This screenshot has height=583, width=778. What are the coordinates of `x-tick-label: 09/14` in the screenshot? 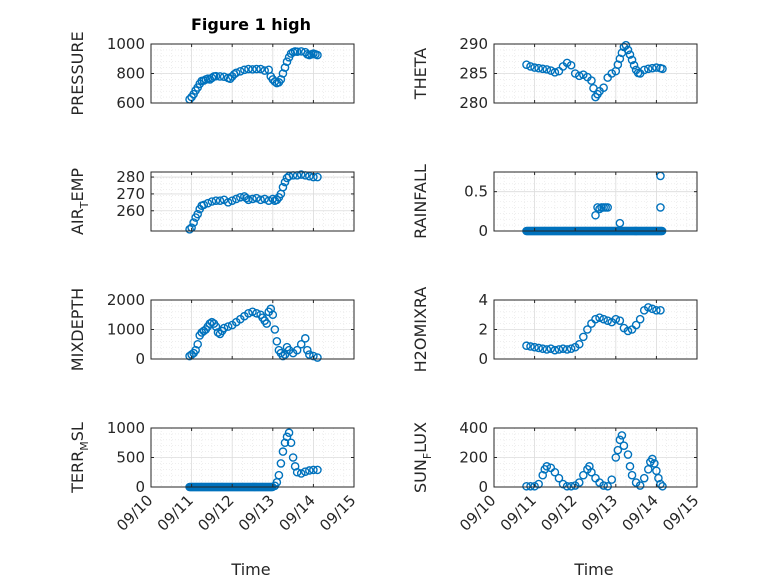 It's located at (640, 512).